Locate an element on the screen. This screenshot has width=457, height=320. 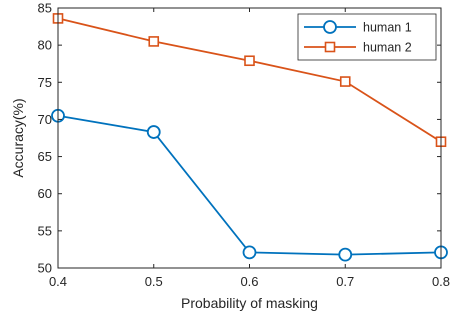
x-tick-label: 0.6 is located at coordinates (249, 281).